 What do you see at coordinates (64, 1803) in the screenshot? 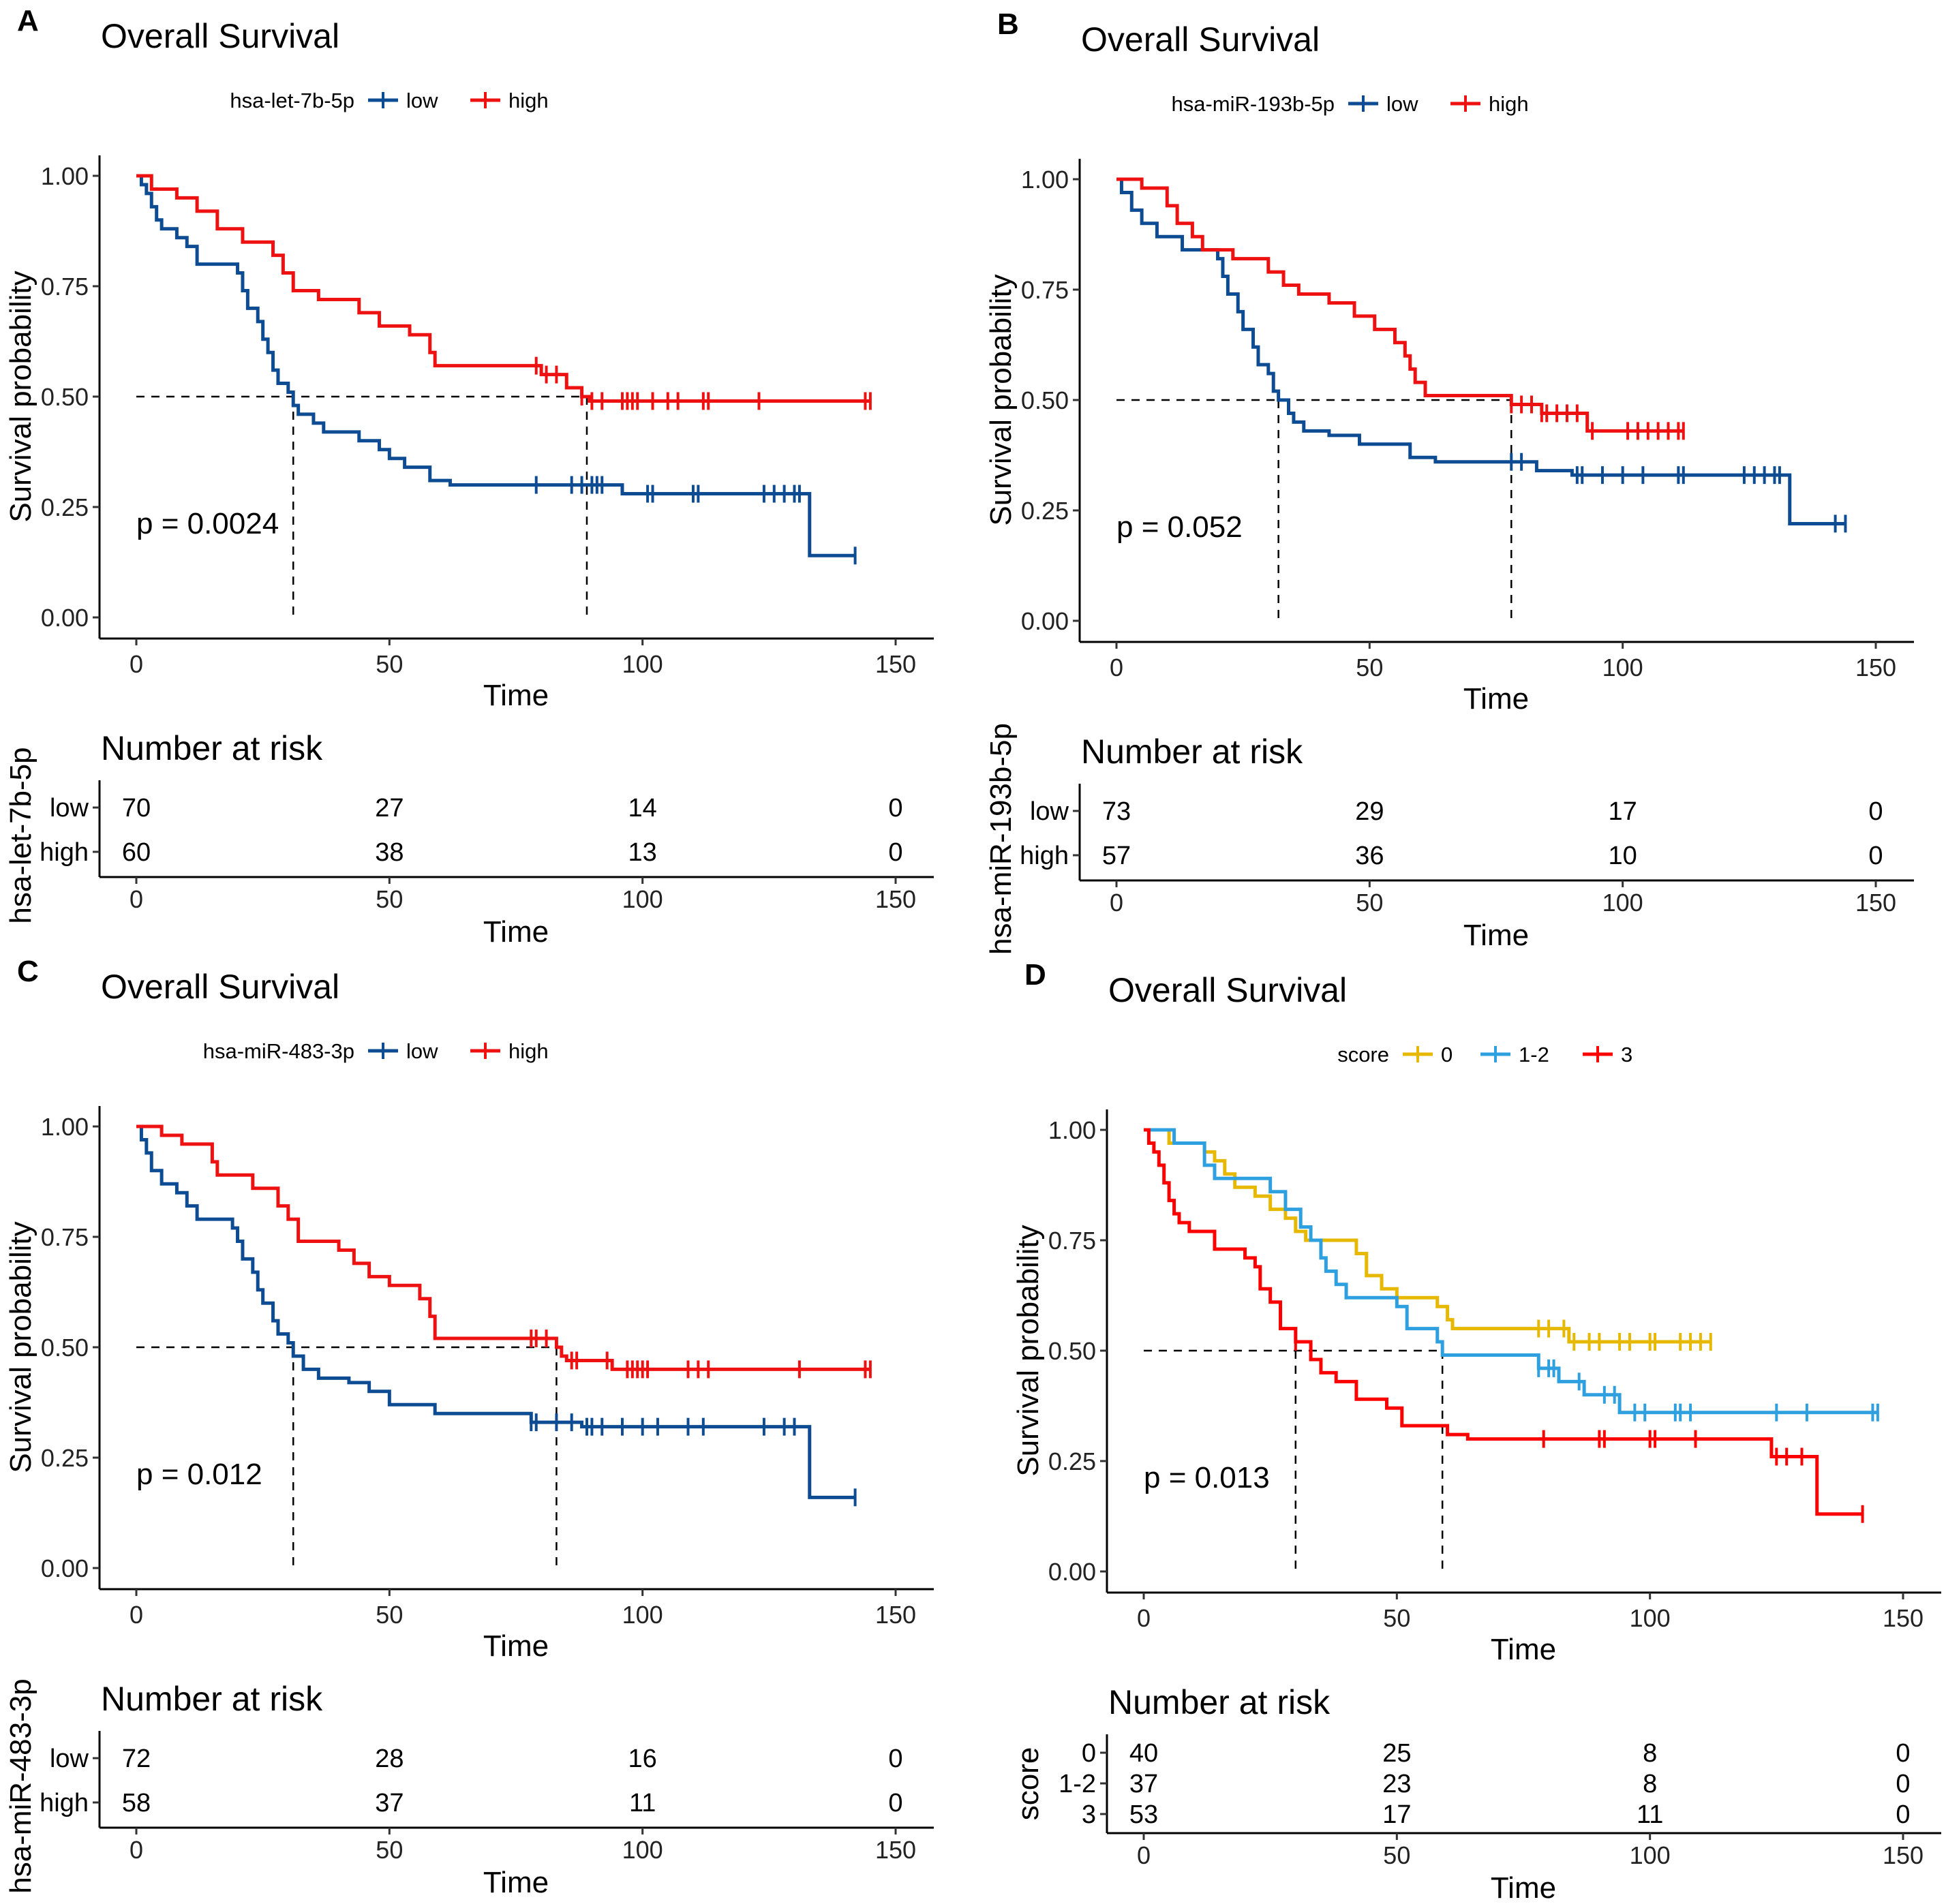
I see `risk-row-label: high` at bounding box center [64, 1803].